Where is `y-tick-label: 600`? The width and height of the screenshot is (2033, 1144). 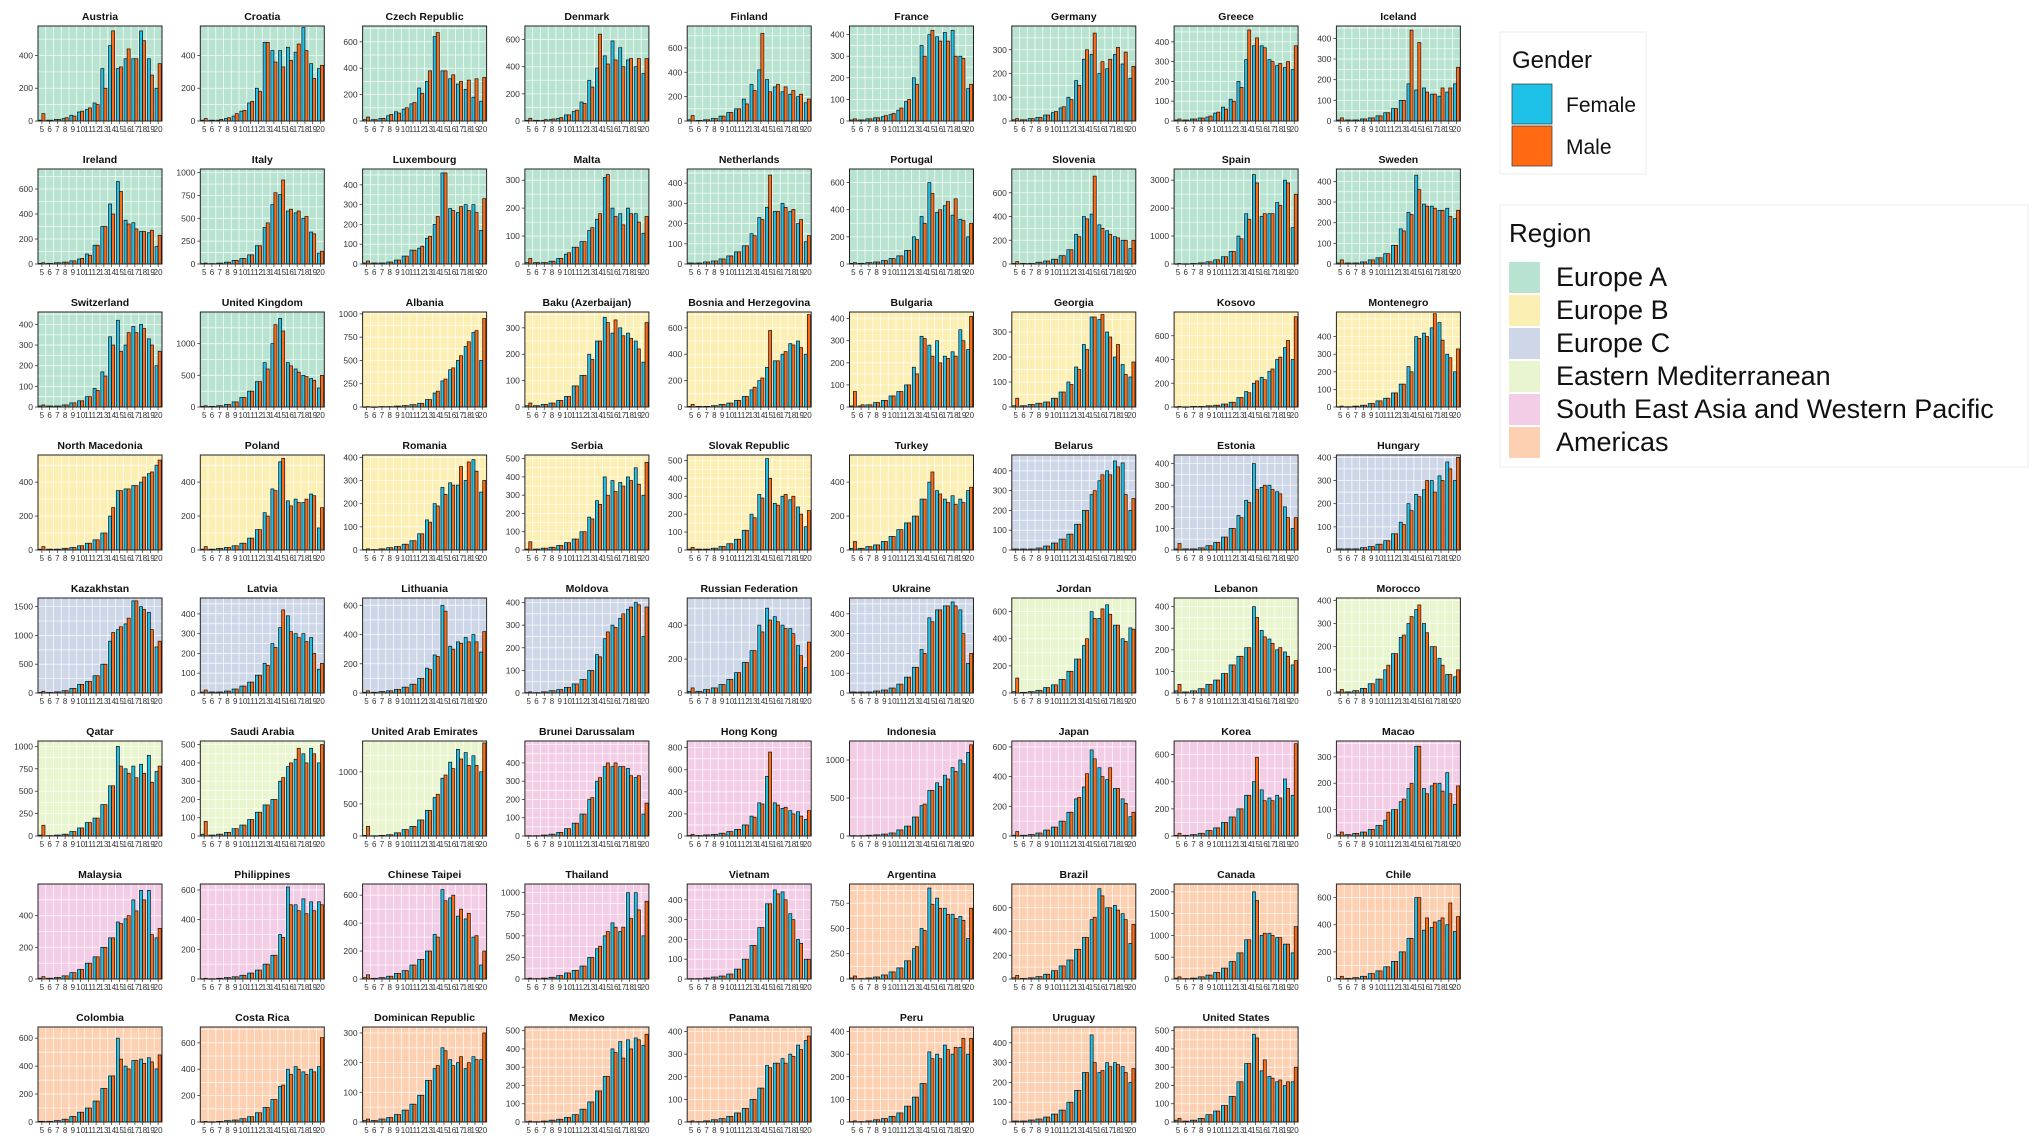
y-tick-label: 600 is located at coordinates (26, 189).